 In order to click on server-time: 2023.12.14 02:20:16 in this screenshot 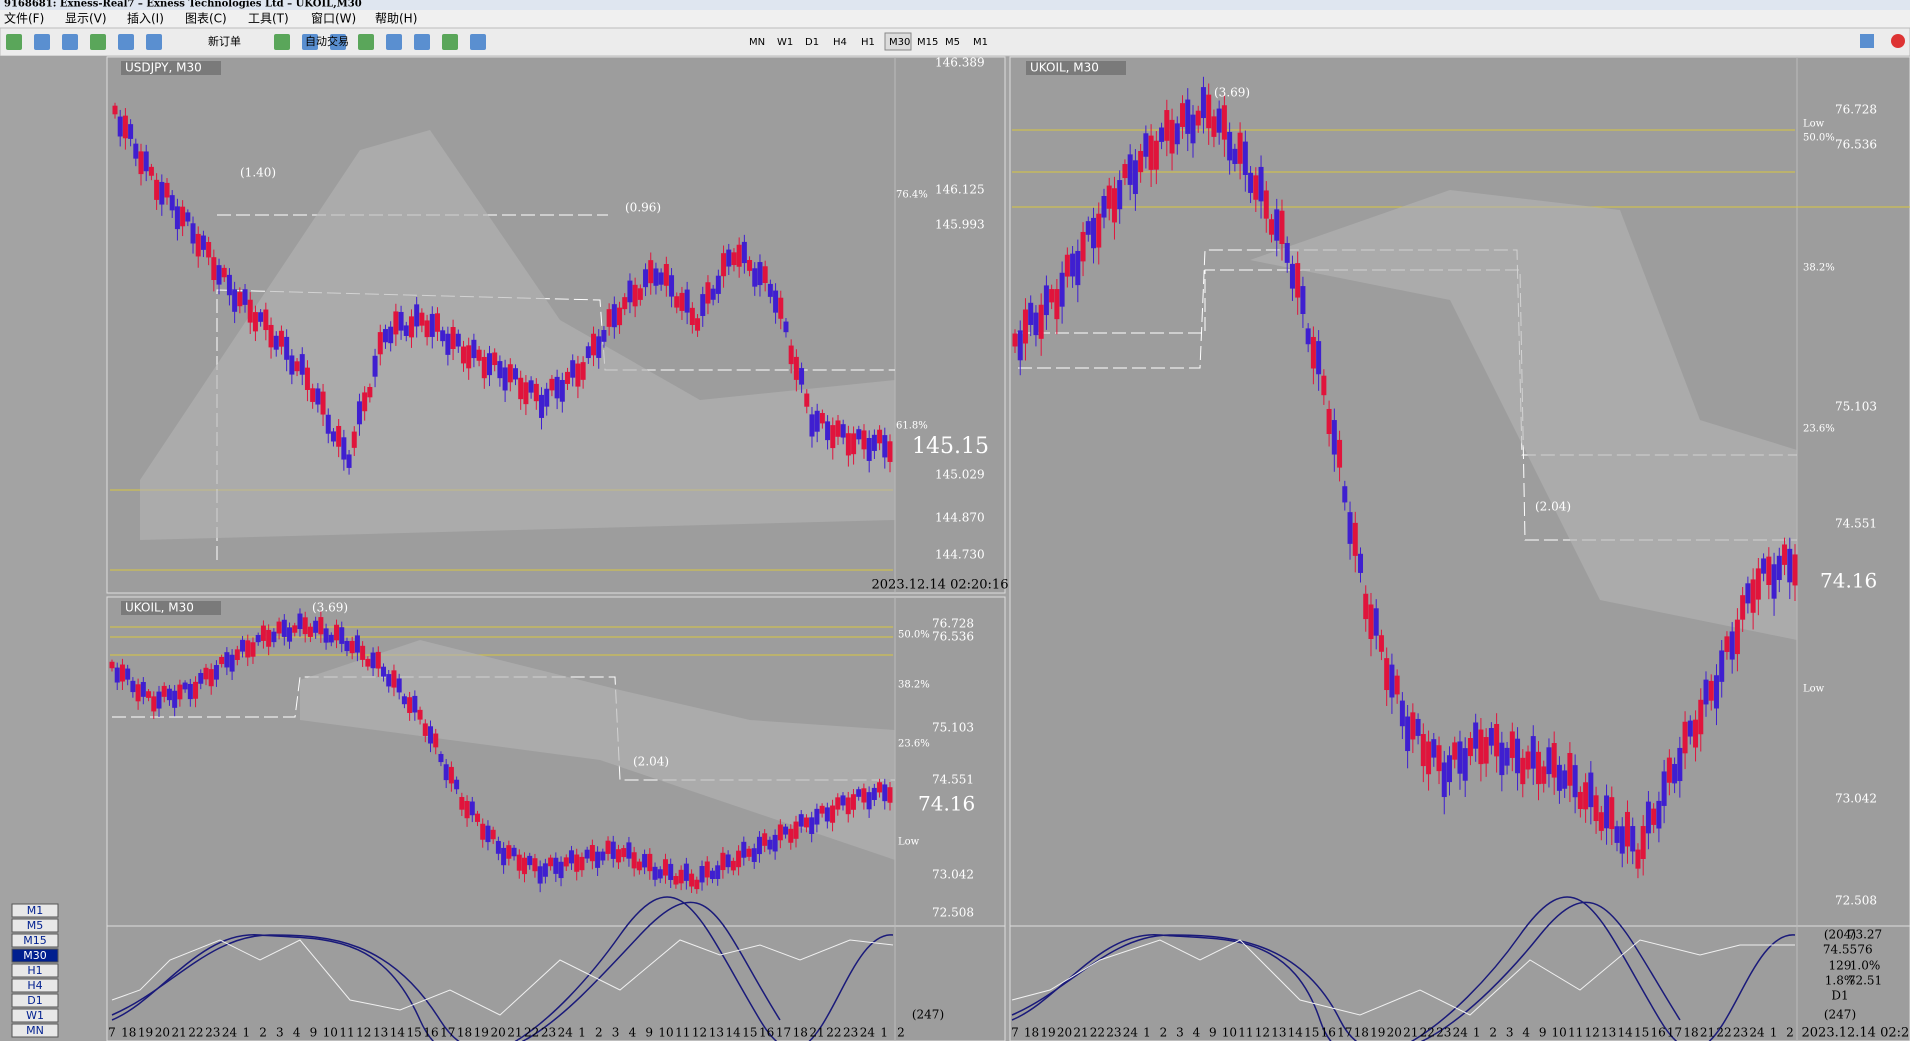, I will do `click(940, 585)`.